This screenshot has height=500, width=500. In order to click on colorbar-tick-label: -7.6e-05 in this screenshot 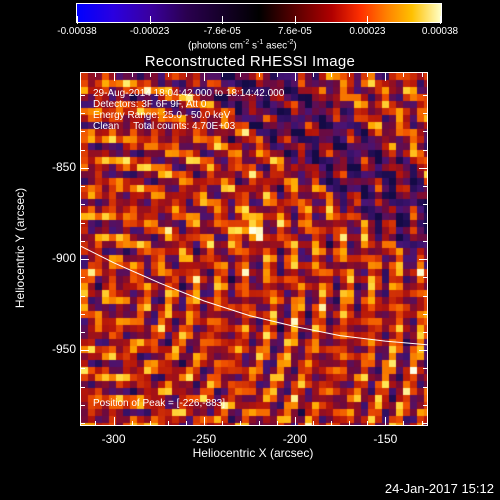, I will do `click(222, 31)`.